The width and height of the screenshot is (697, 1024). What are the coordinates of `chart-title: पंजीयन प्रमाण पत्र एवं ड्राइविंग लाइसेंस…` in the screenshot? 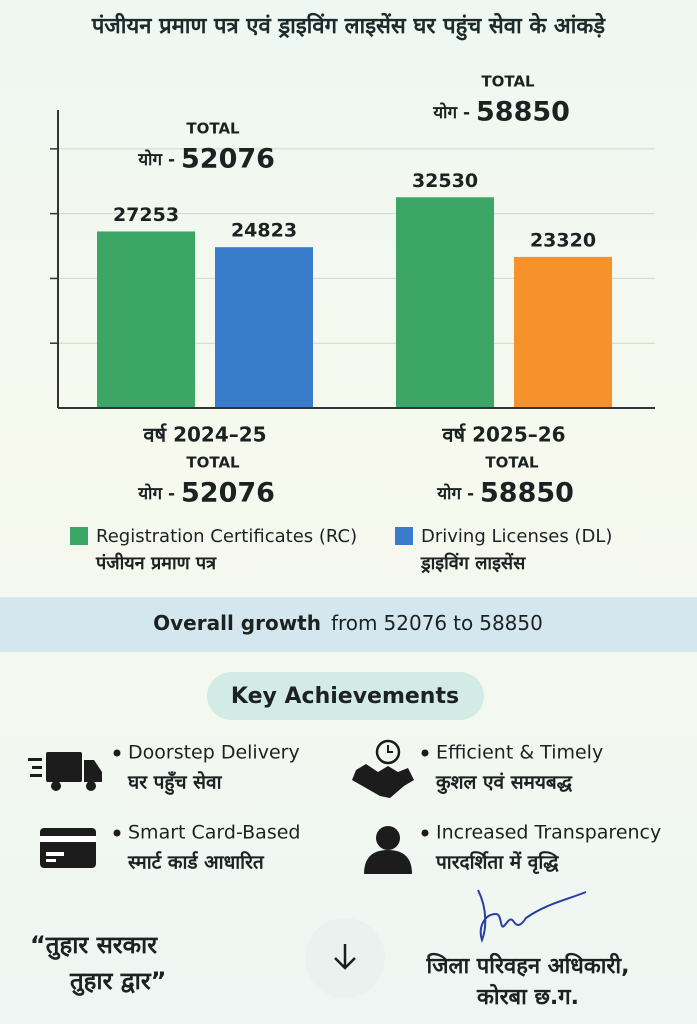 It's located at (348, 26).